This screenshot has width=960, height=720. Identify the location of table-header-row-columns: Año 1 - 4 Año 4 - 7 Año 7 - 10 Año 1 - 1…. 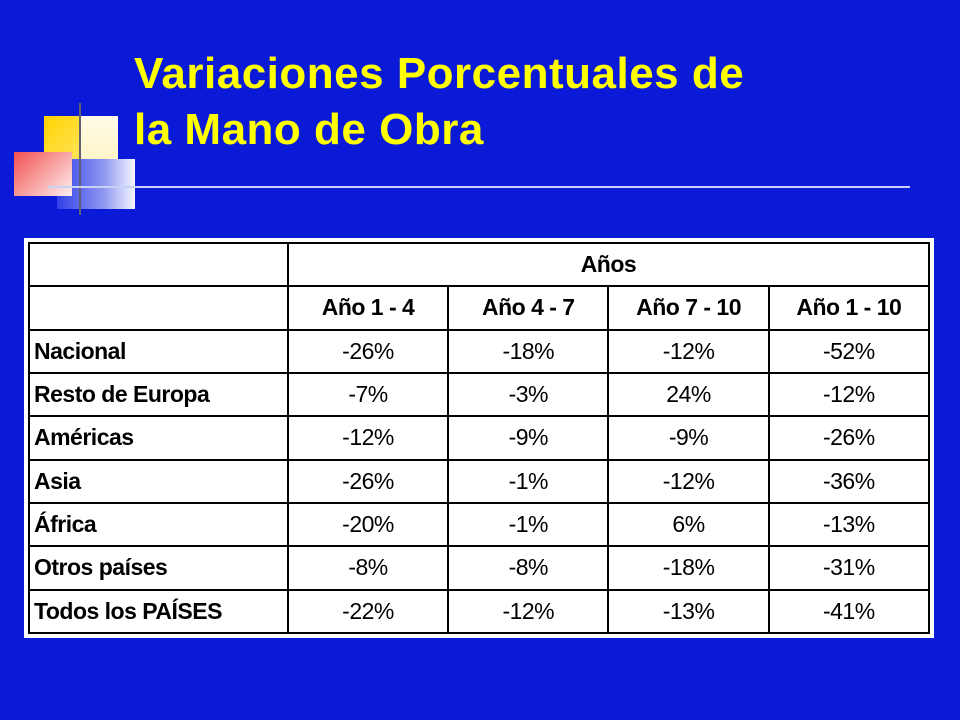
(479, 308).